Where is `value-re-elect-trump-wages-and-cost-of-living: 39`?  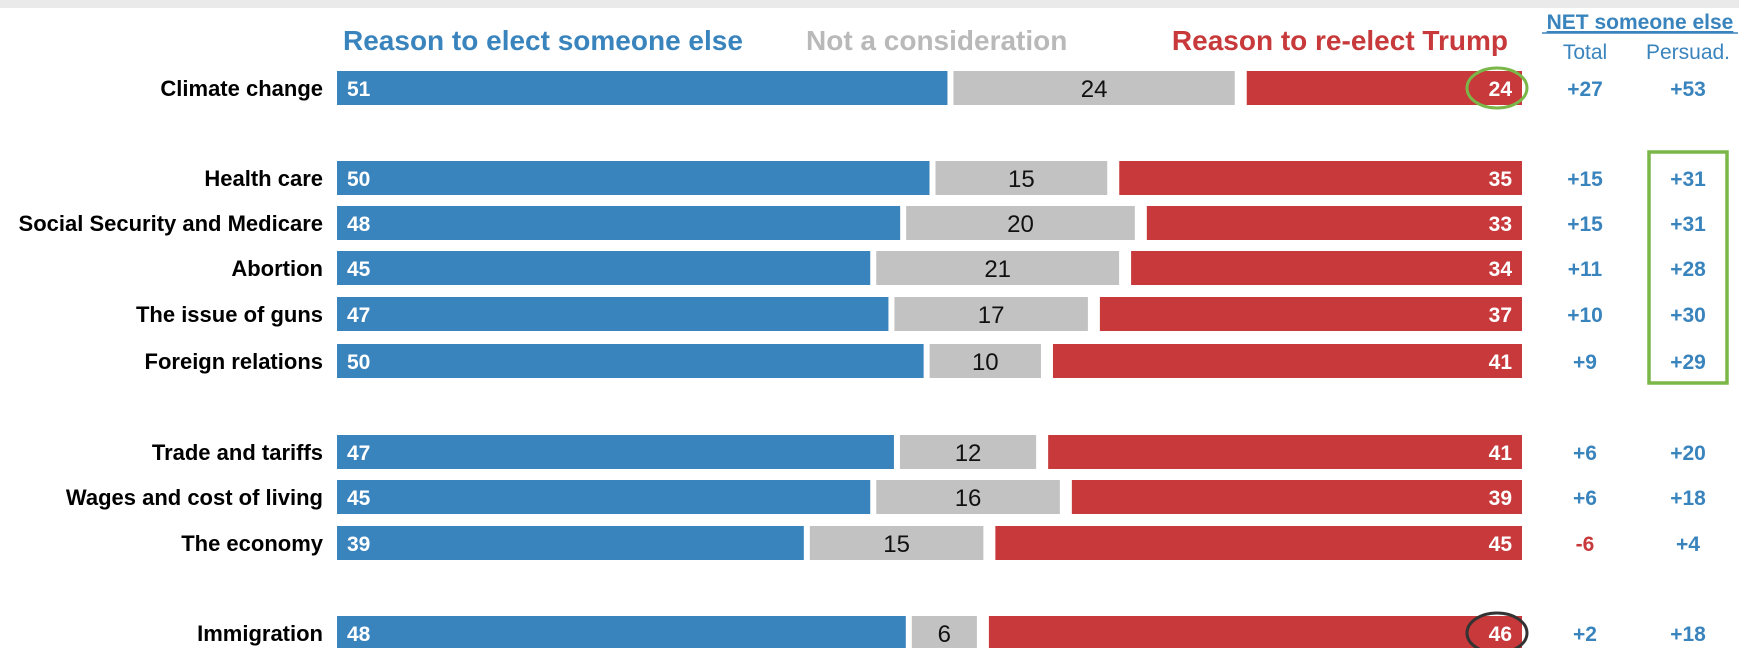 value-re-elect-trump-wages-and-cost-of-living: 39 is located at coordinates (1500, 498).